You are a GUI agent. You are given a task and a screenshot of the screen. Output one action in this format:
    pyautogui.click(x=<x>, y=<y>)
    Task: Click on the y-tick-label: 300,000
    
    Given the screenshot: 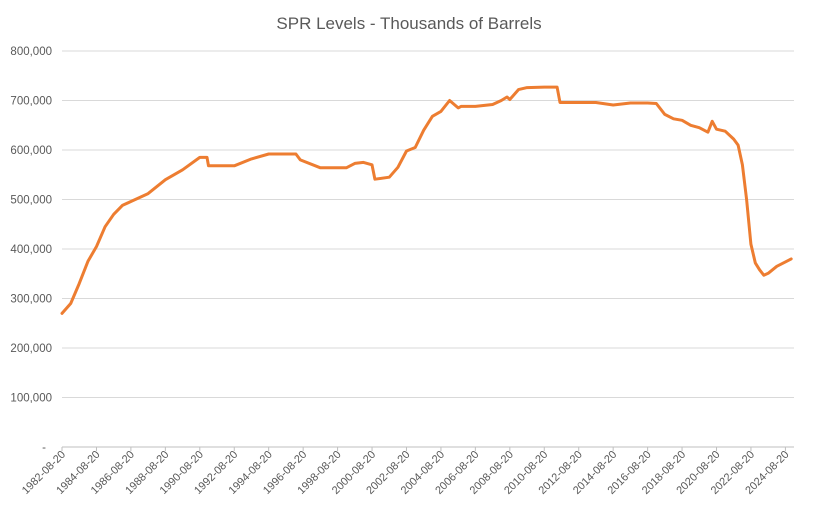 What is the action you would take?
    pyautogui.click(x=31, y=300)
    